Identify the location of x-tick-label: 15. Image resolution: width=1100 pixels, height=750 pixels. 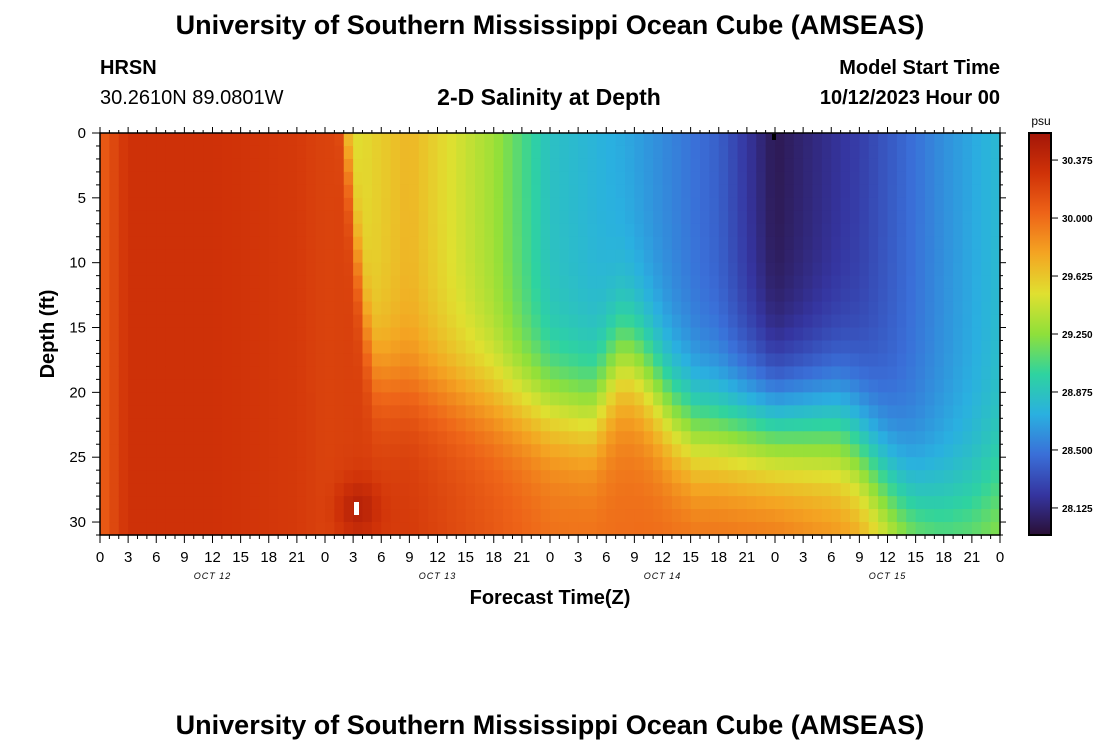
(240, 557).